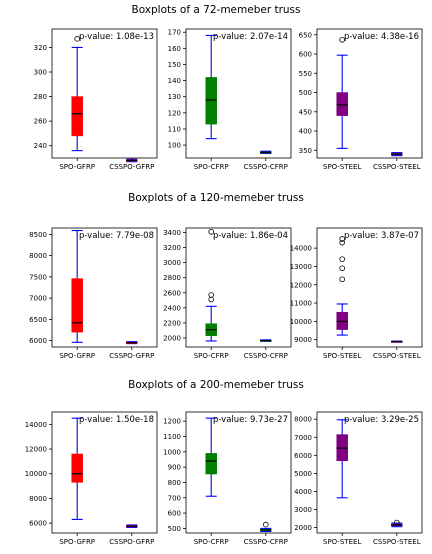 This screenshot has width=432, height=554. What do you see at coordinates (174, 97) in the screenshot?
I see `y-tick-label: 130` at bounding box center [174, 97].